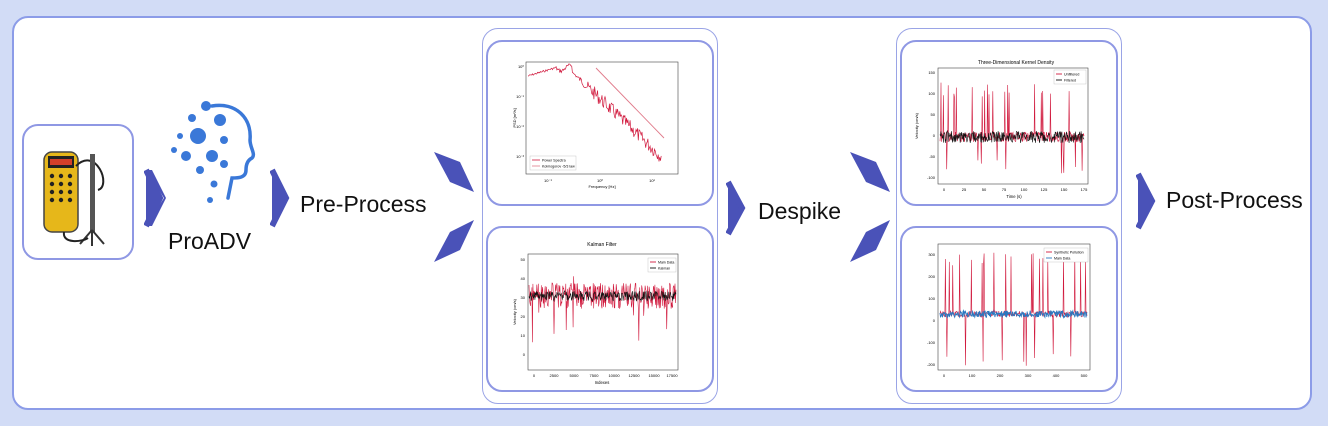  I want to click on spectrum-xtick-3: 10¹, so click(652, 180).